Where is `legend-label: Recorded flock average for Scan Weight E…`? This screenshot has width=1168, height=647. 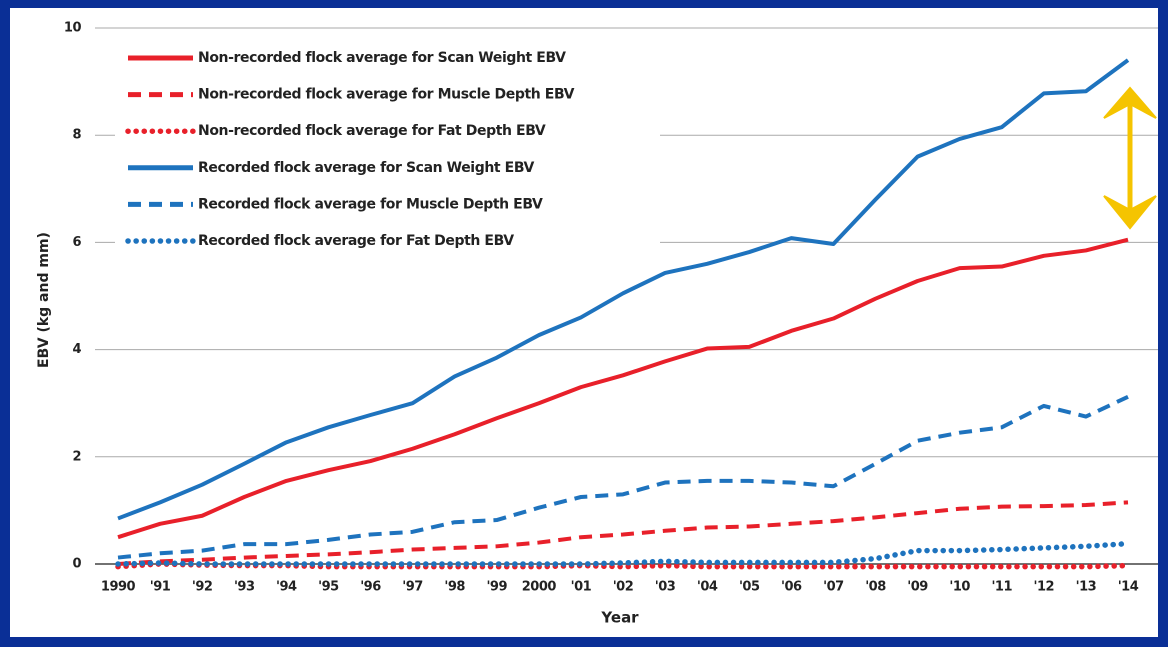 legend-label: Recorded flock average for Scan Weight E… is located at coordinates (366, 168).